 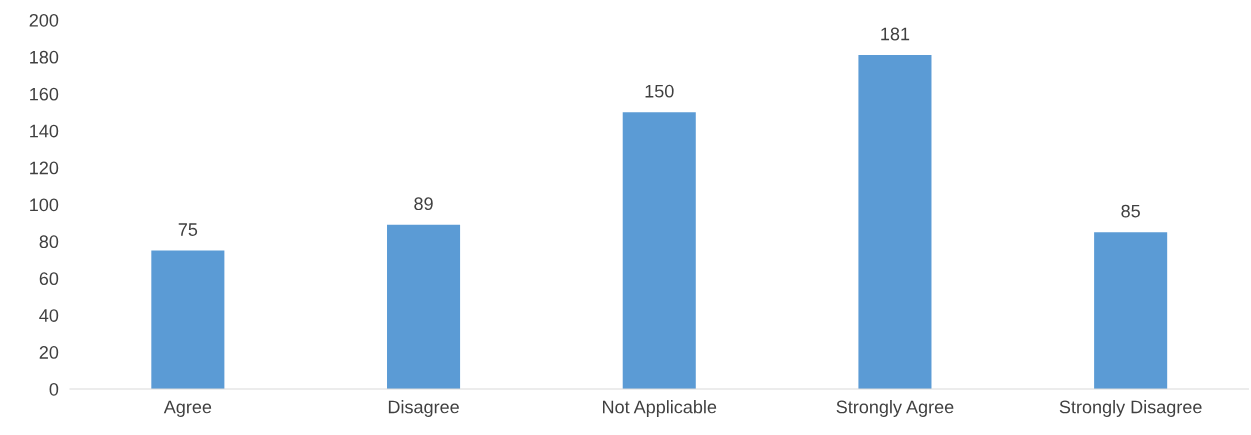 I want to click on data-label: 89, so click(x=423, y=204).